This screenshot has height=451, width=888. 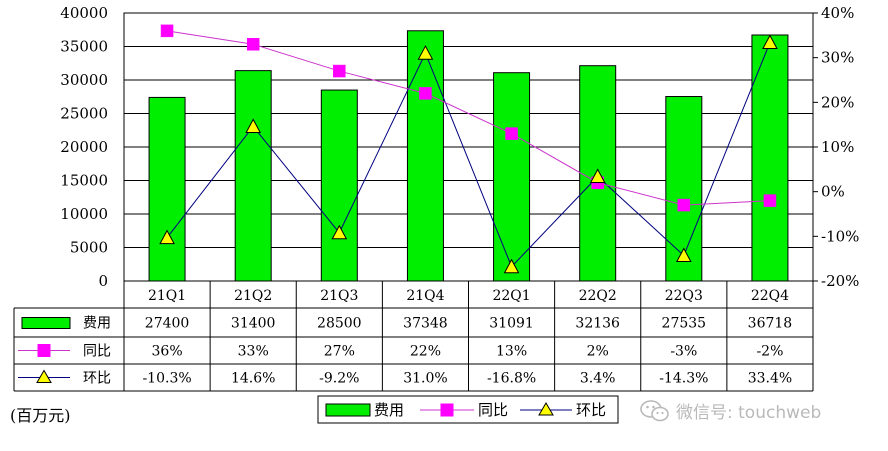 What do you see at coordinates (97, 352) in the screenshot?
I see `table-row-label: 同比` at bounding box center [97, 352].